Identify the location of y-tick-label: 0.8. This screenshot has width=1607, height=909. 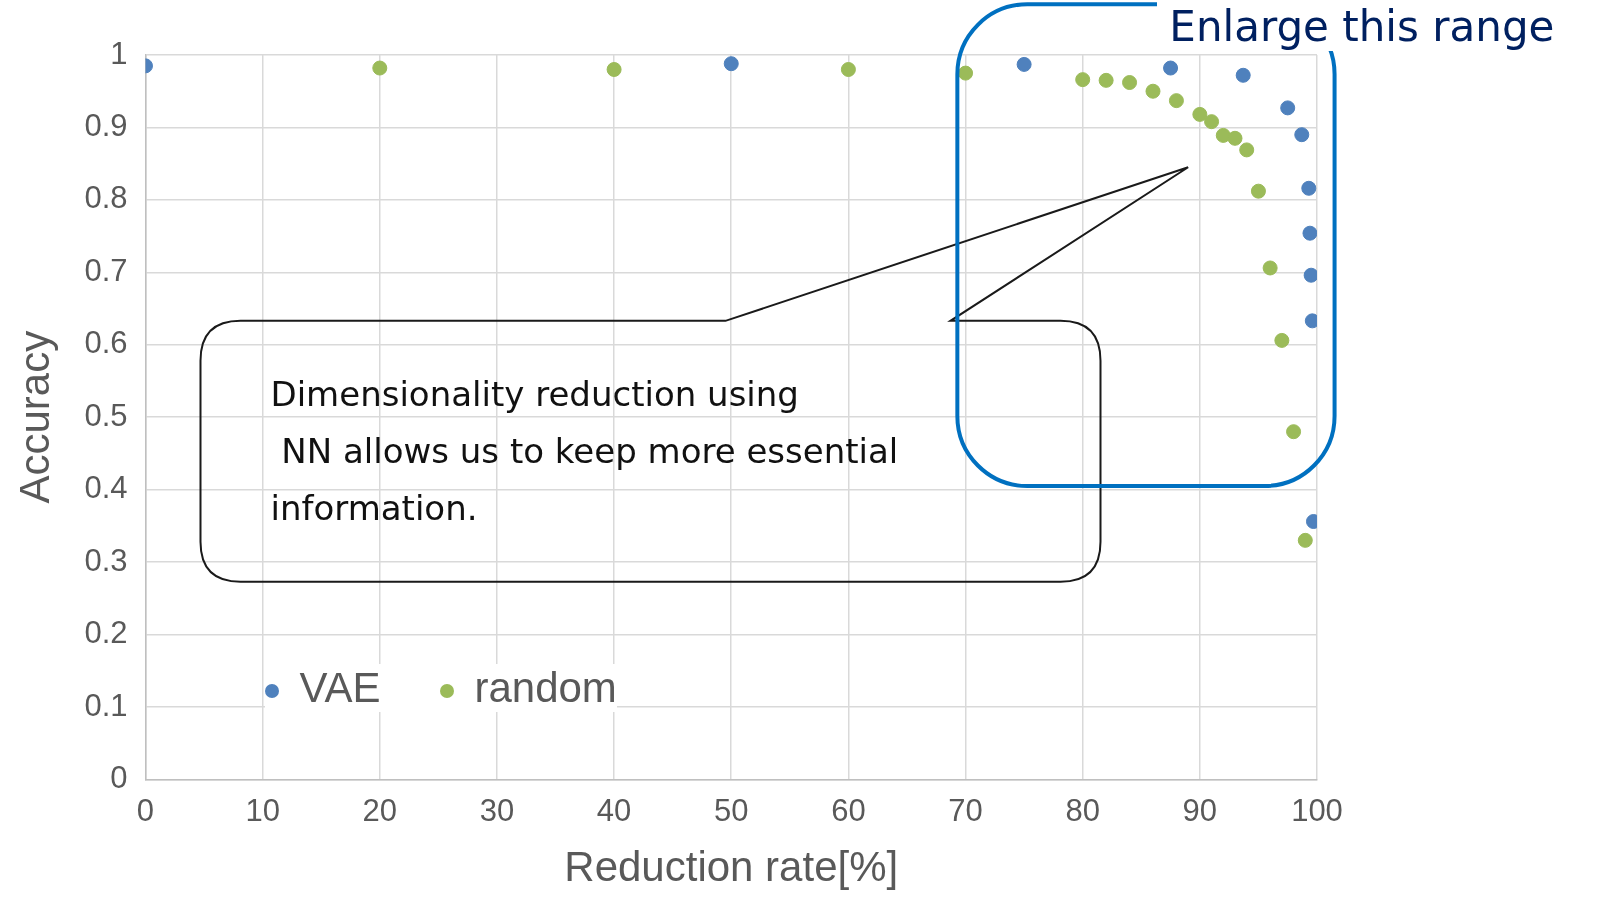
(106, 198).